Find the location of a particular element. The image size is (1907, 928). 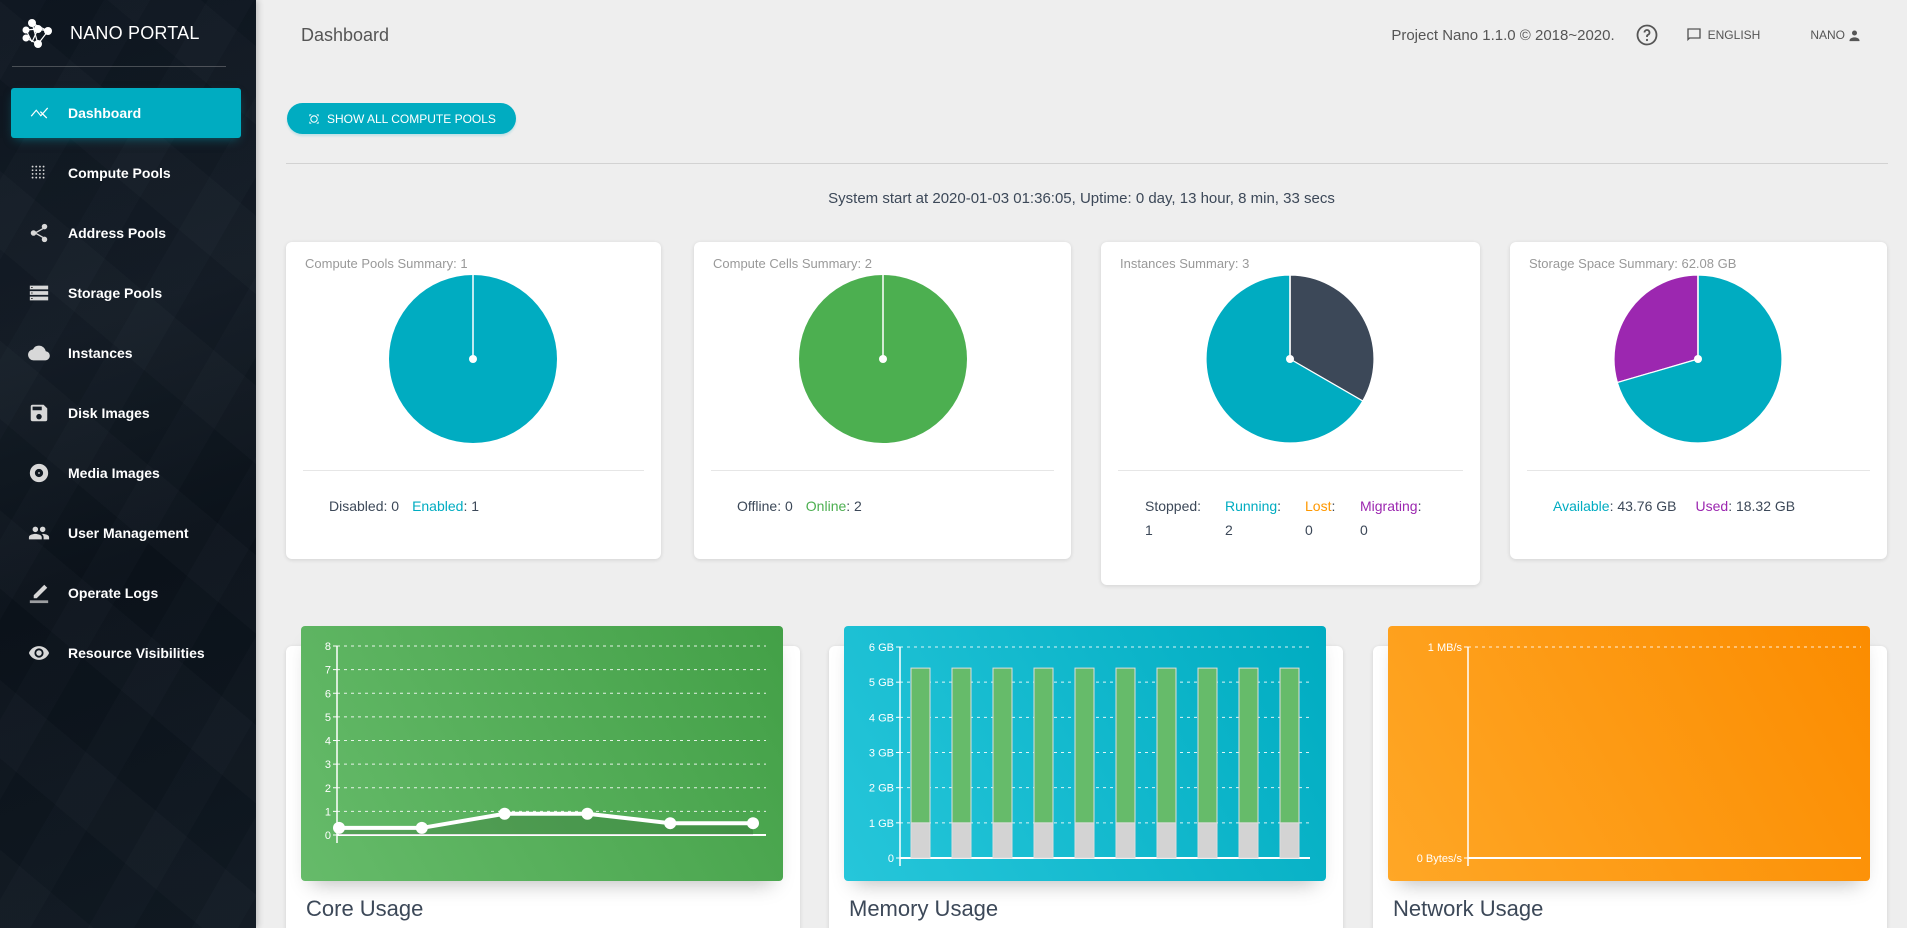

legend-online: Online: 2 is located at coordinates (833, 506).